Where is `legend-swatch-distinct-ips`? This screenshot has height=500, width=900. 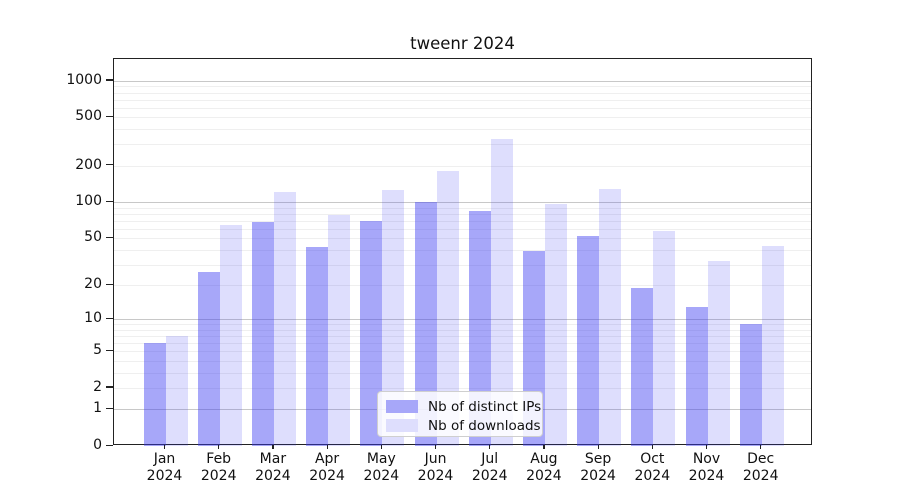 legend-swatch-distinct-ips is located at coordinates (402, 406).